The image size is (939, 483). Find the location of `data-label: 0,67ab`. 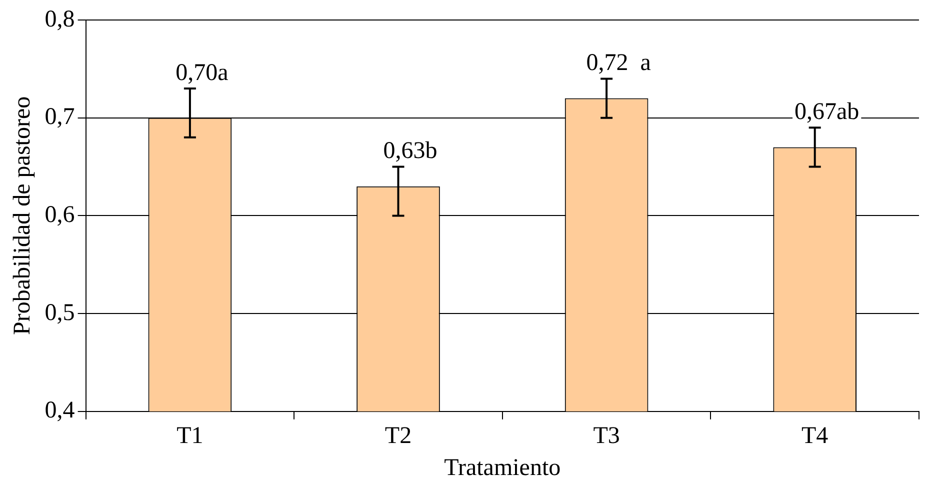

data-label: 0,67ab is located at coordinates (827, 111).